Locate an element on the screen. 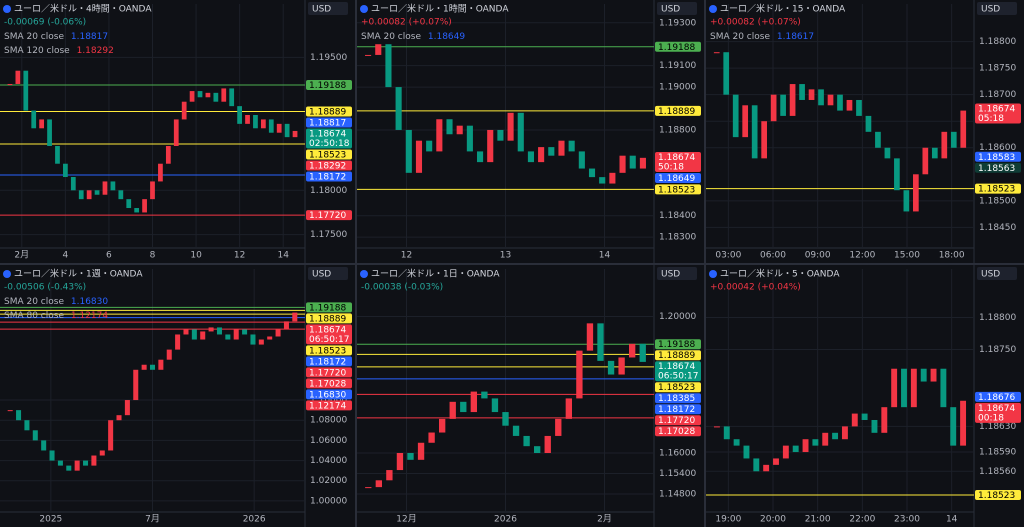 Image resolution: width=1024 pixels, height=527 pixels. change: +0.00082 (+0.07%) is located at coordinates (406, 23).